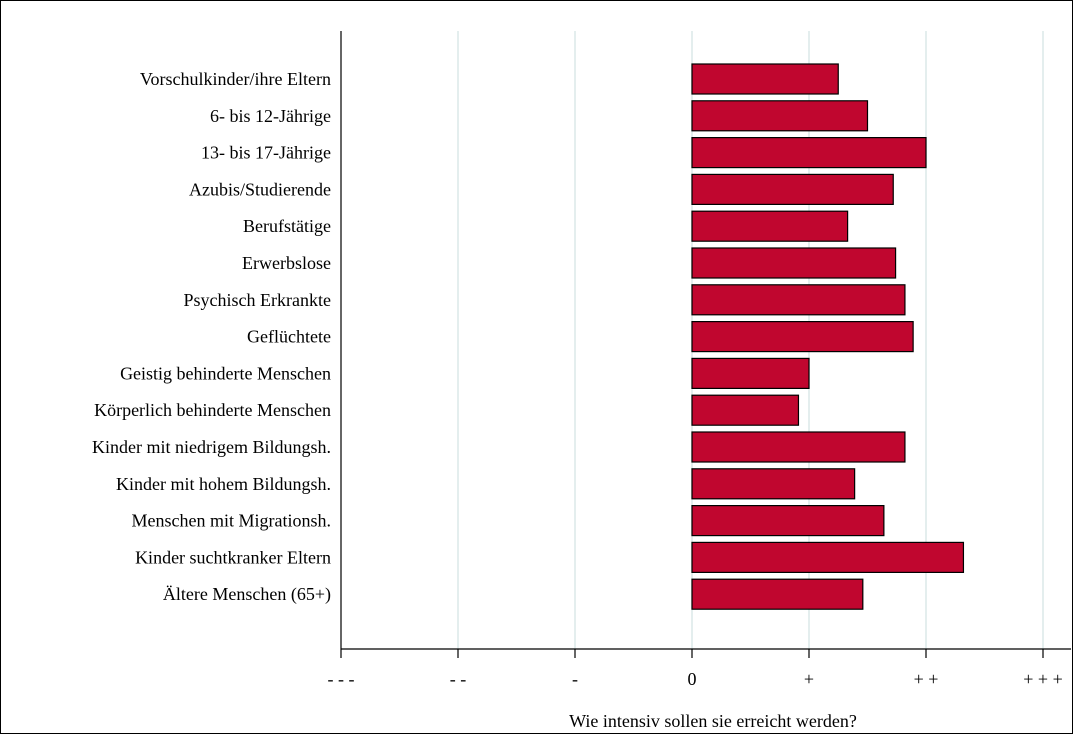 Image resolution: width=1073 pixels, height=735 pixels. Describe the element at coordinates (713, 721) in the screenshot. I see `x-axis-title: Wie intensiv sollen sie erreicht werden?` at that location.